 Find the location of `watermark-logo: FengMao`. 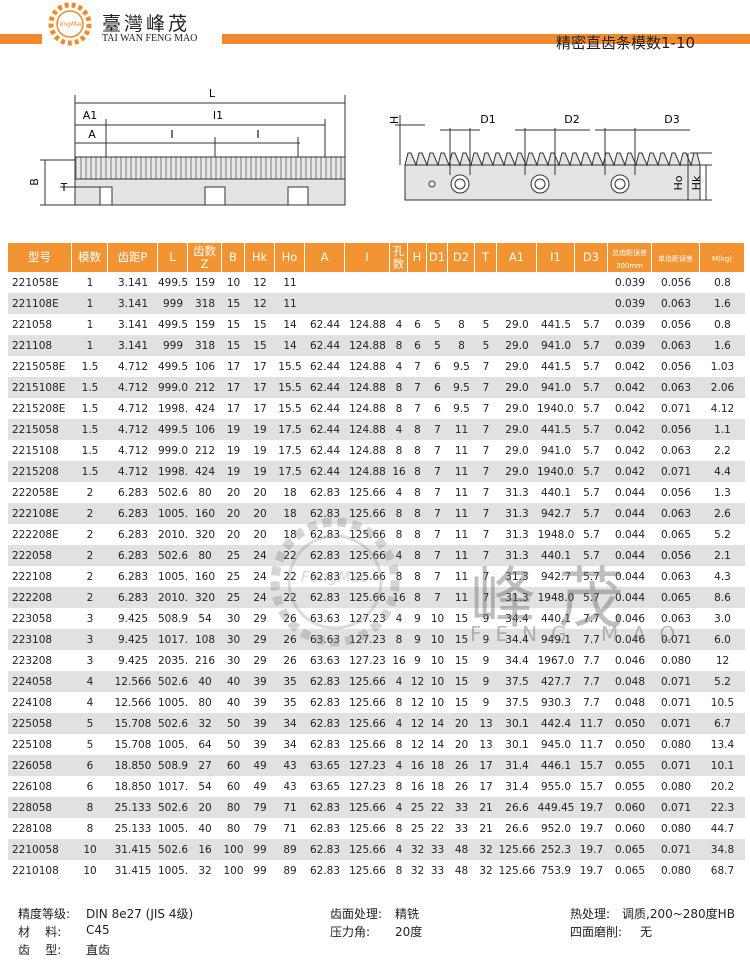

watermark-logo: FengMao is located at coordinates (335, 582).